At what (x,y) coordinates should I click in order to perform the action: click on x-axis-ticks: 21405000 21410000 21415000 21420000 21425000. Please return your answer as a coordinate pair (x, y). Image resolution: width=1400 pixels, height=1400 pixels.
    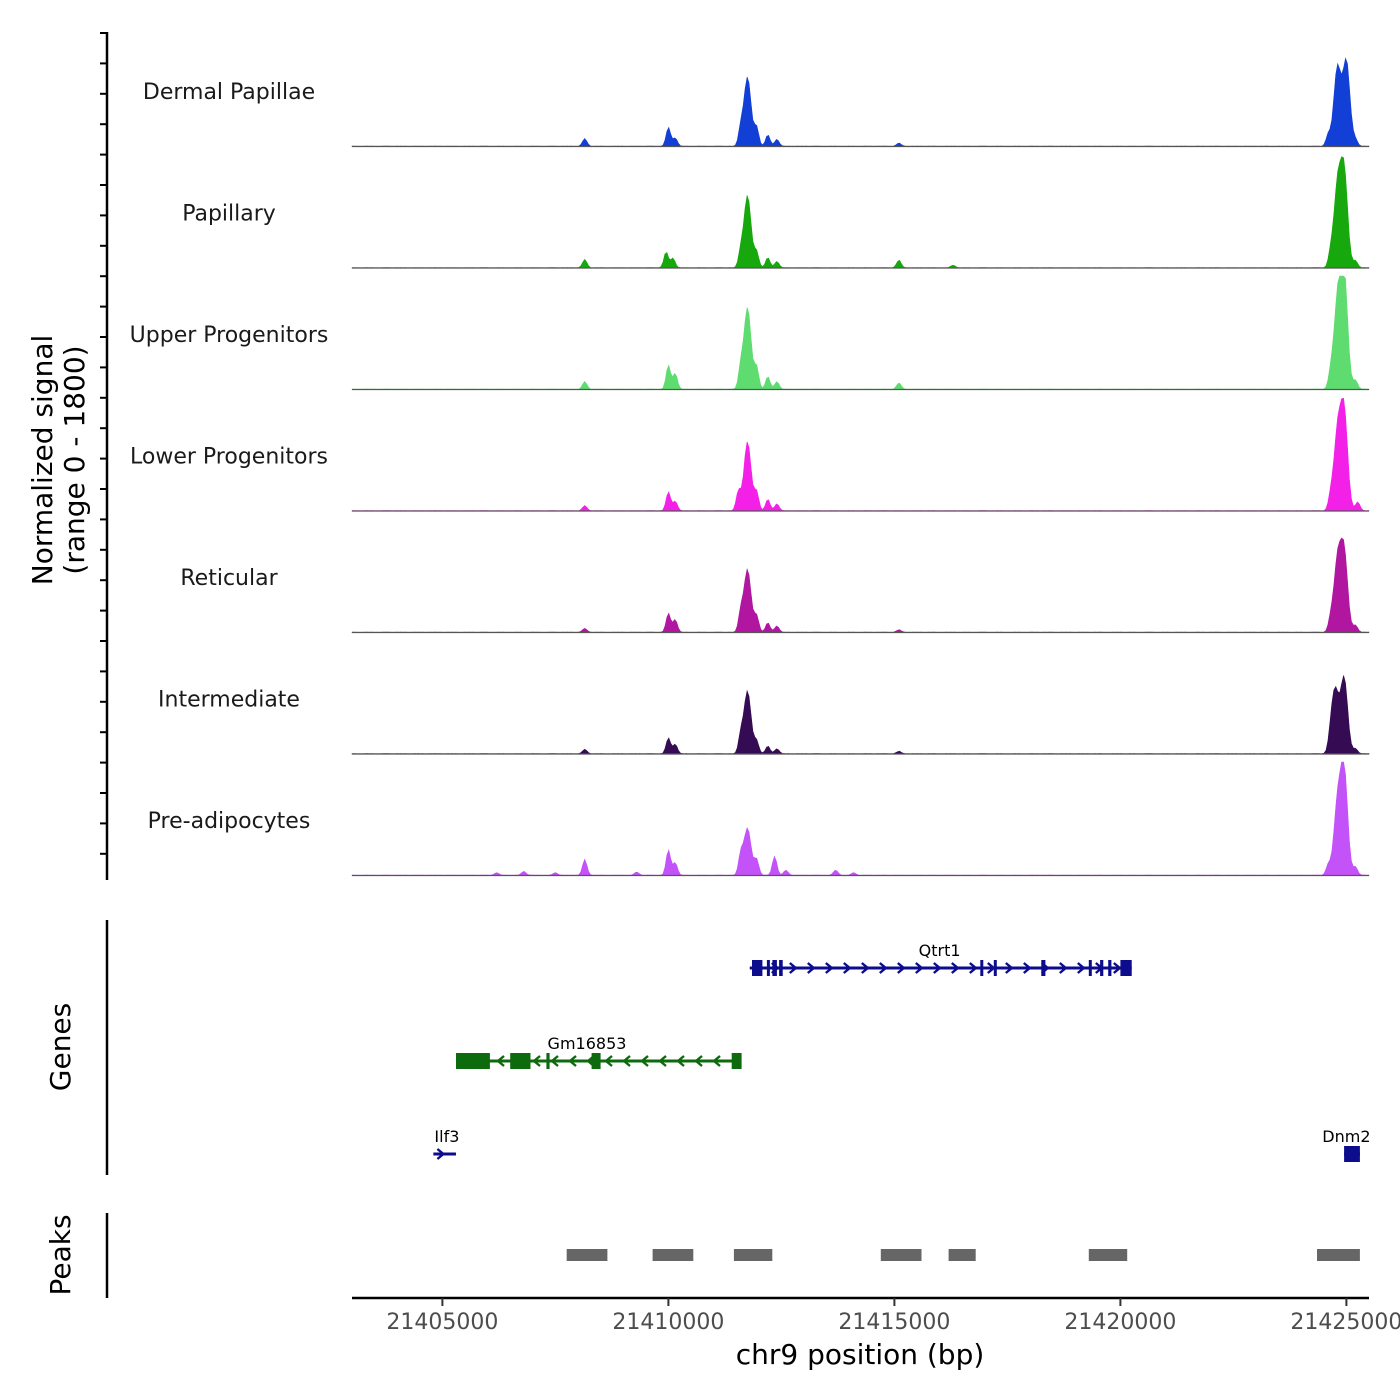
    Looking at the image, I should click on (893, 1316).